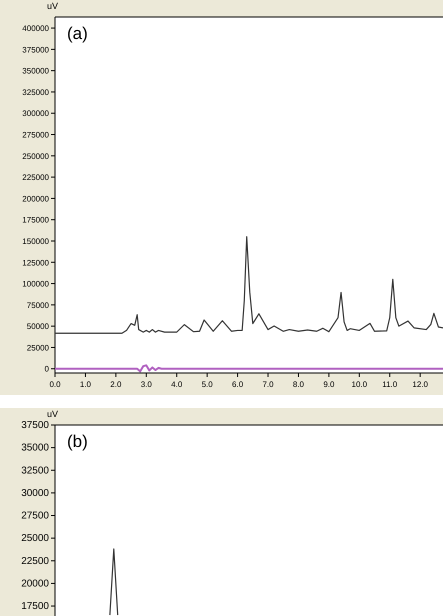  Describe the element at coordinates (329, 384) in the screenshot. I see `x-tick-label: 9.0` at that location.